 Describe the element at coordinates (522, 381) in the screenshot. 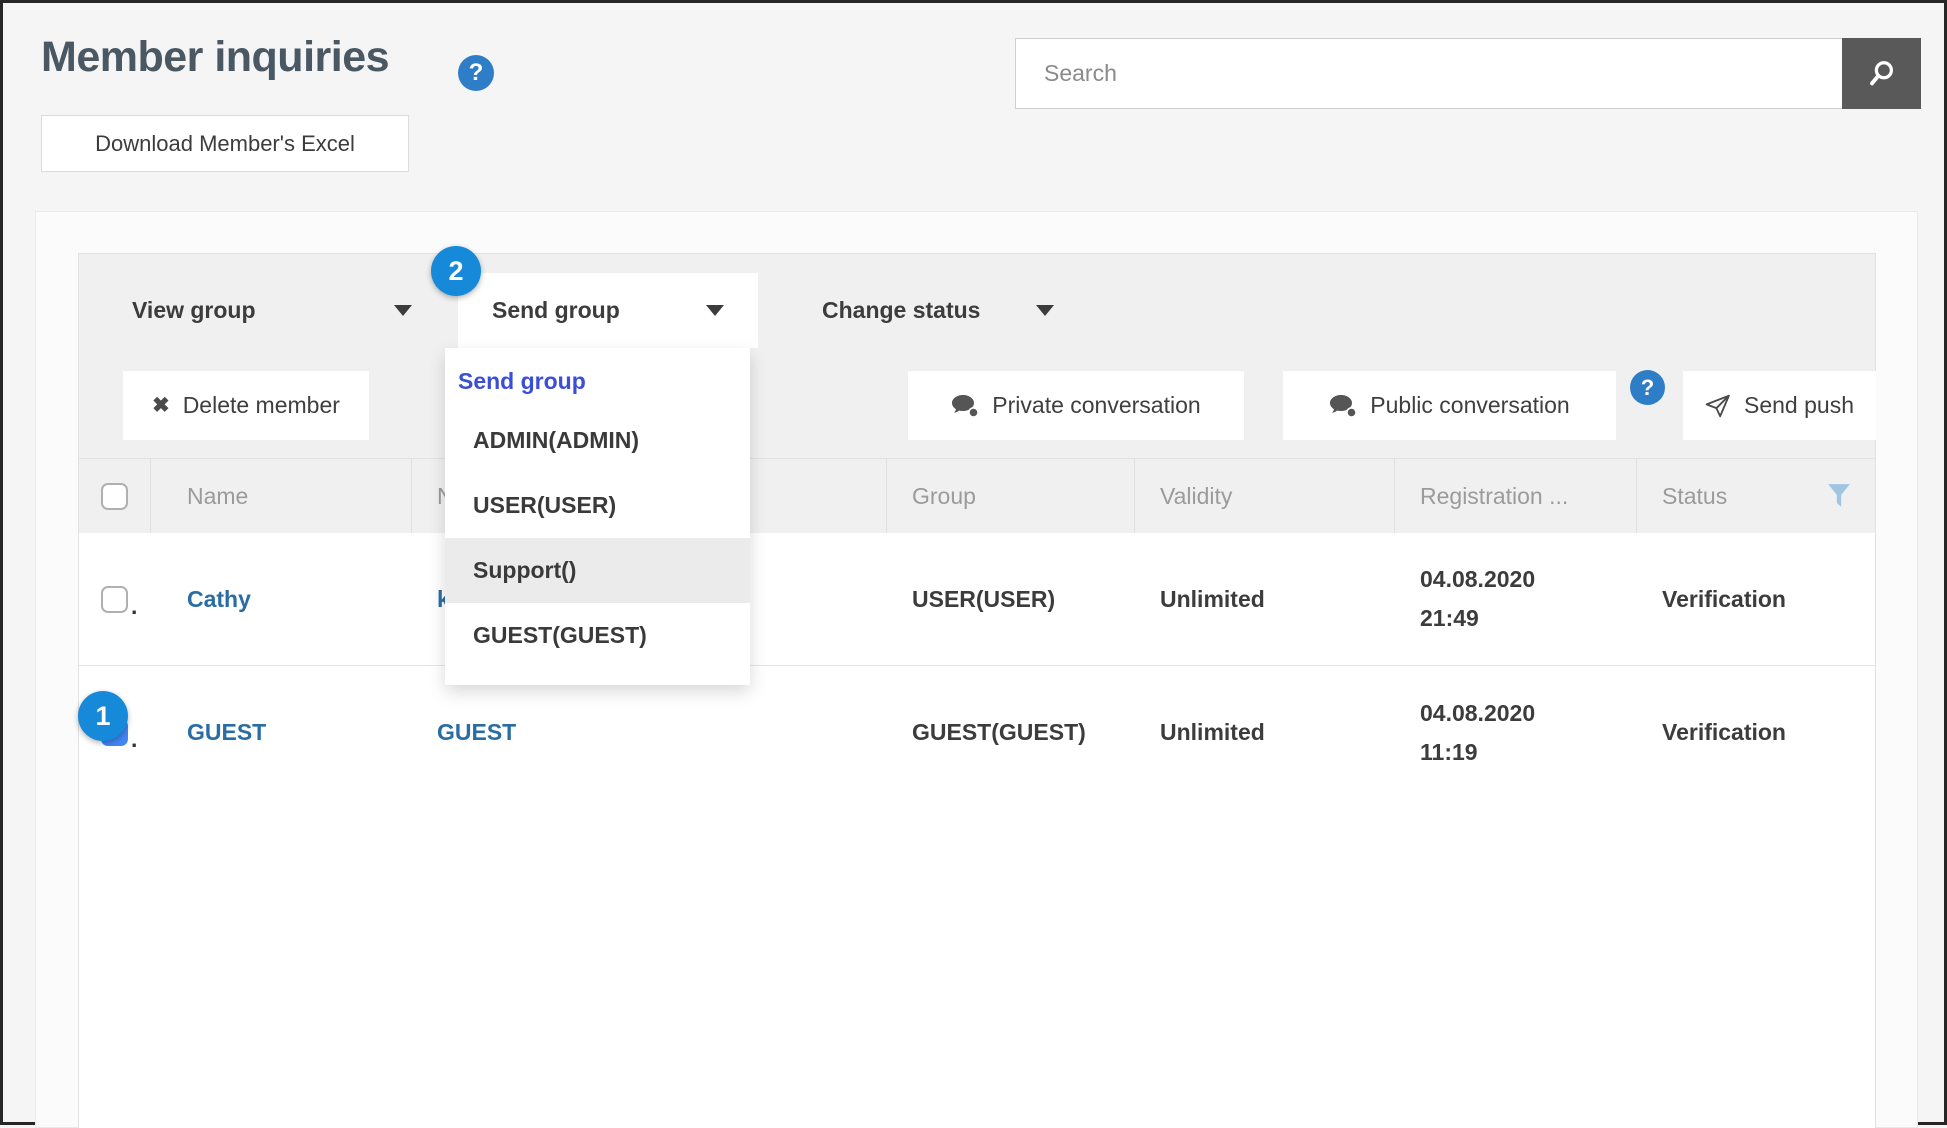

I see `send-group-menu-header: Send group` at that location.